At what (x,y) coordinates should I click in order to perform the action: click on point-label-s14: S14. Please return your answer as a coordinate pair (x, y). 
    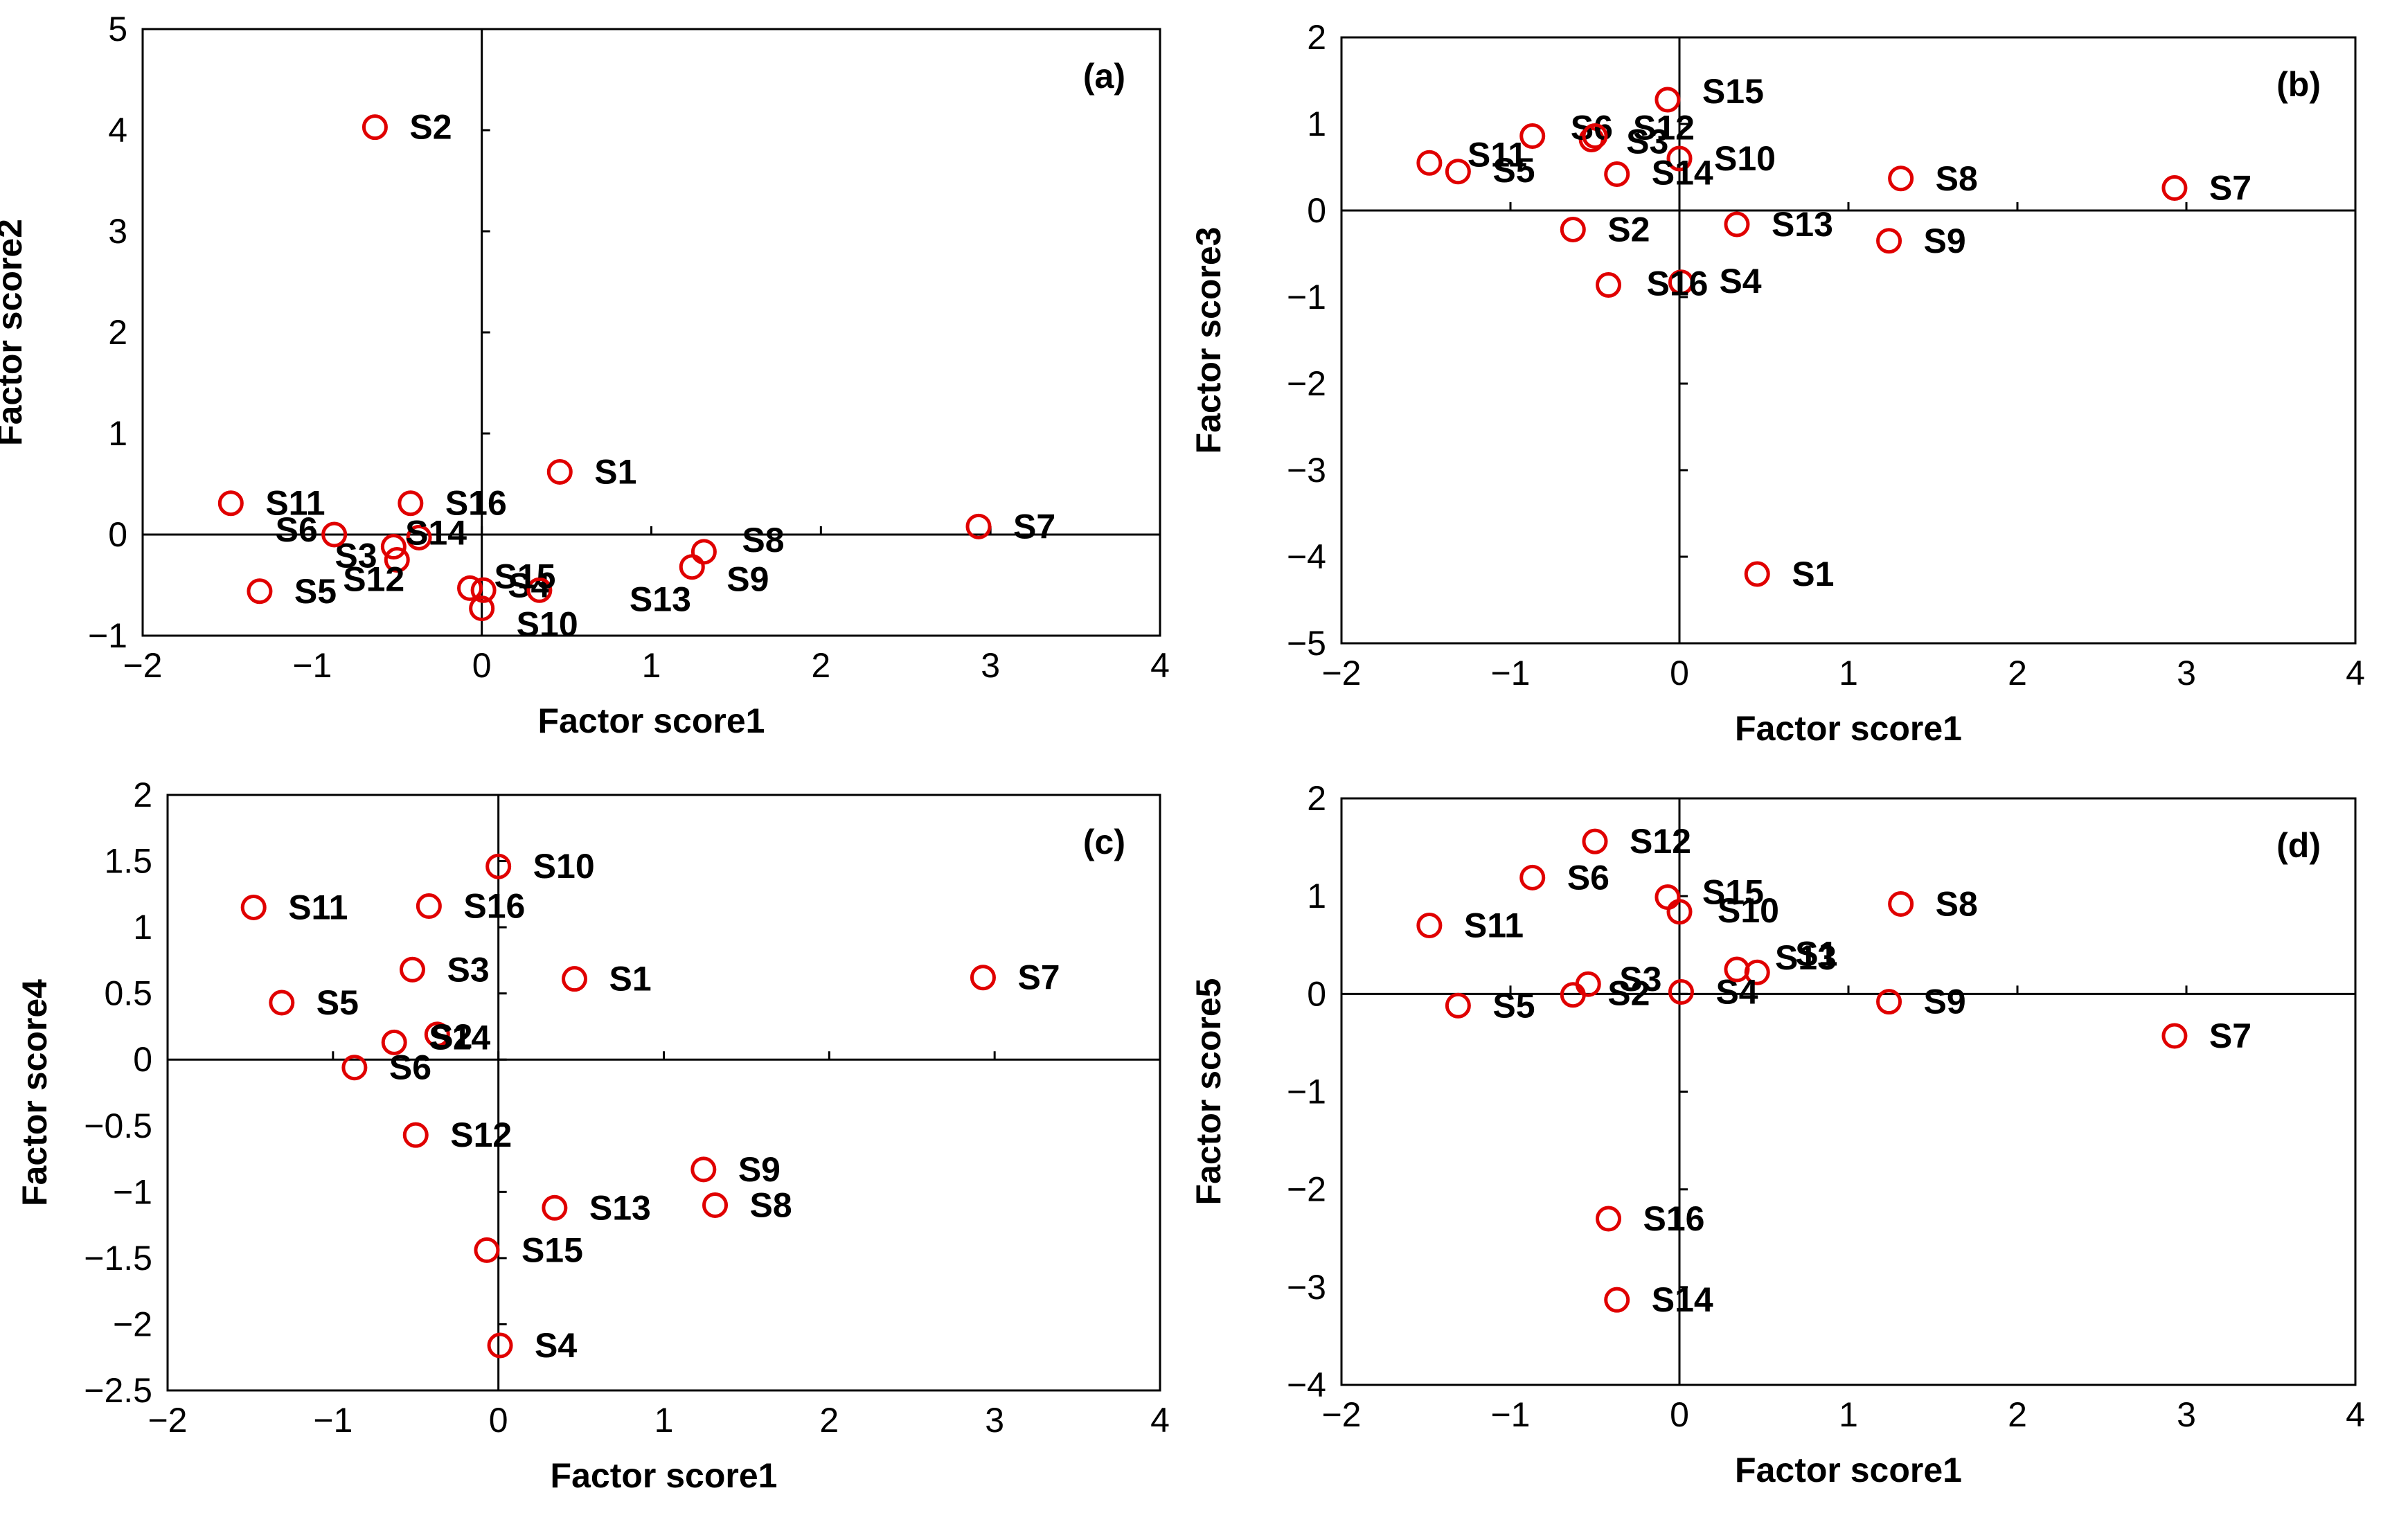
    Looking at the image, I should click on (436, 533).